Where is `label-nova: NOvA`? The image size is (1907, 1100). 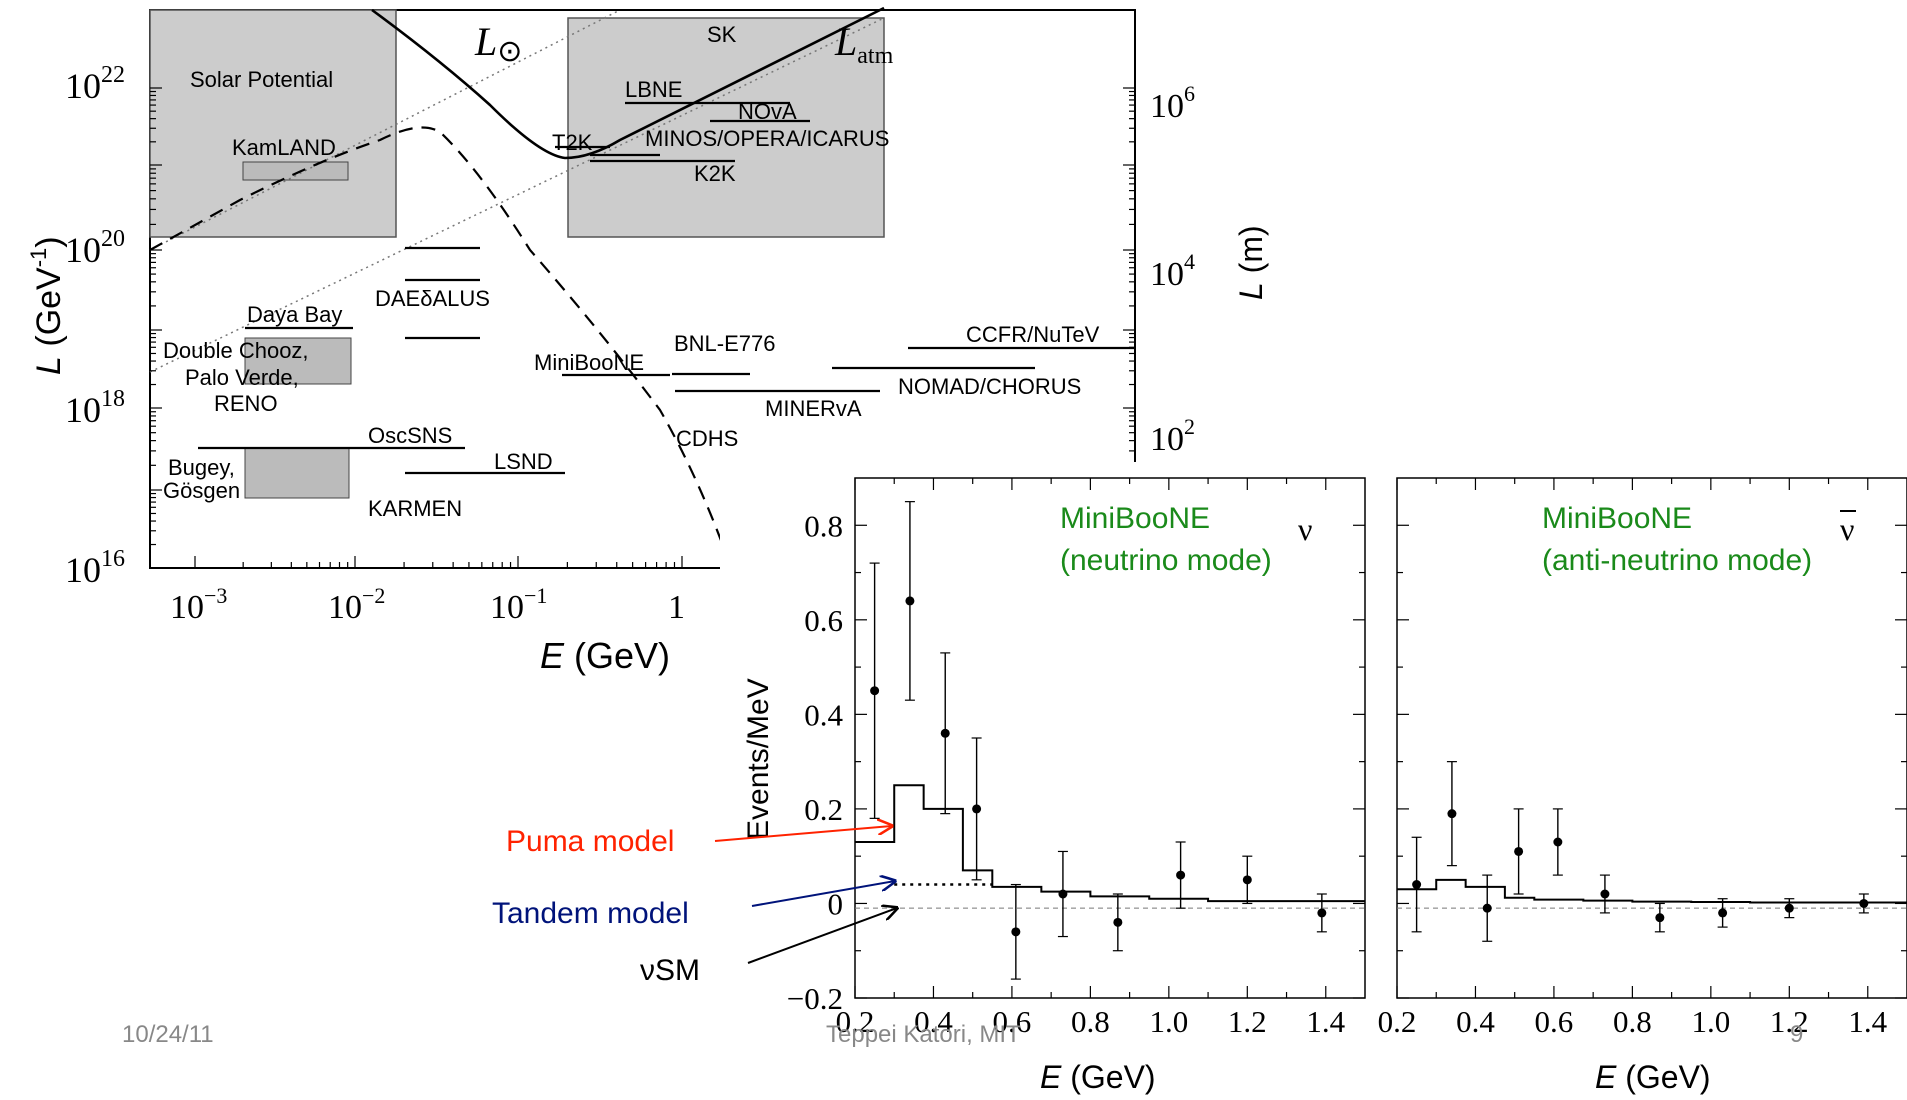 label-nova: NOvA is located at coordinates (767, 111).